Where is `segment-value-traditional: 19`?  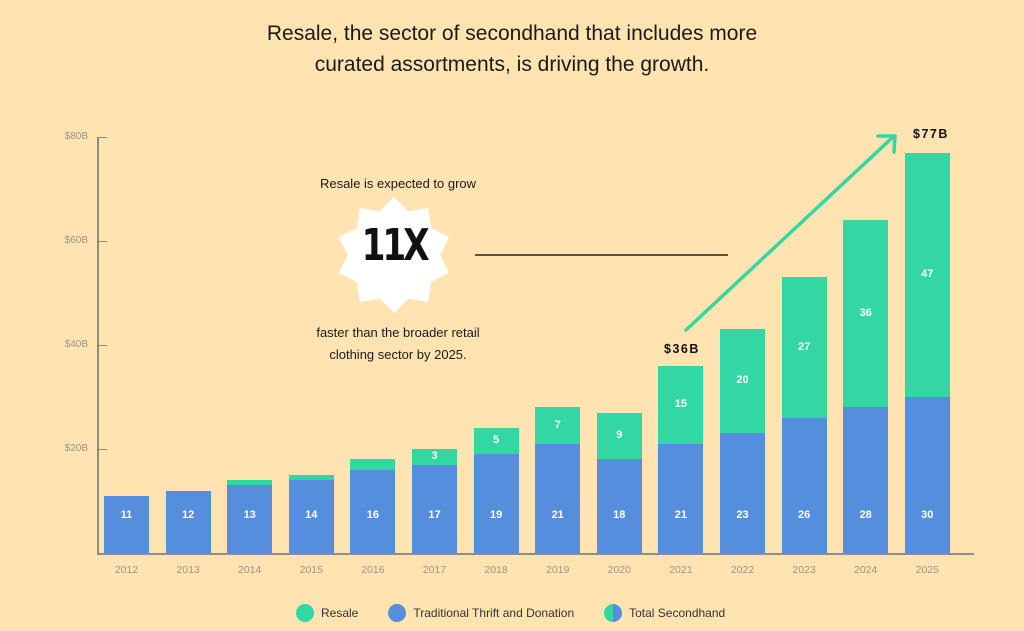 segment-value-traditional: 19 is located at coordinates (496, 515).